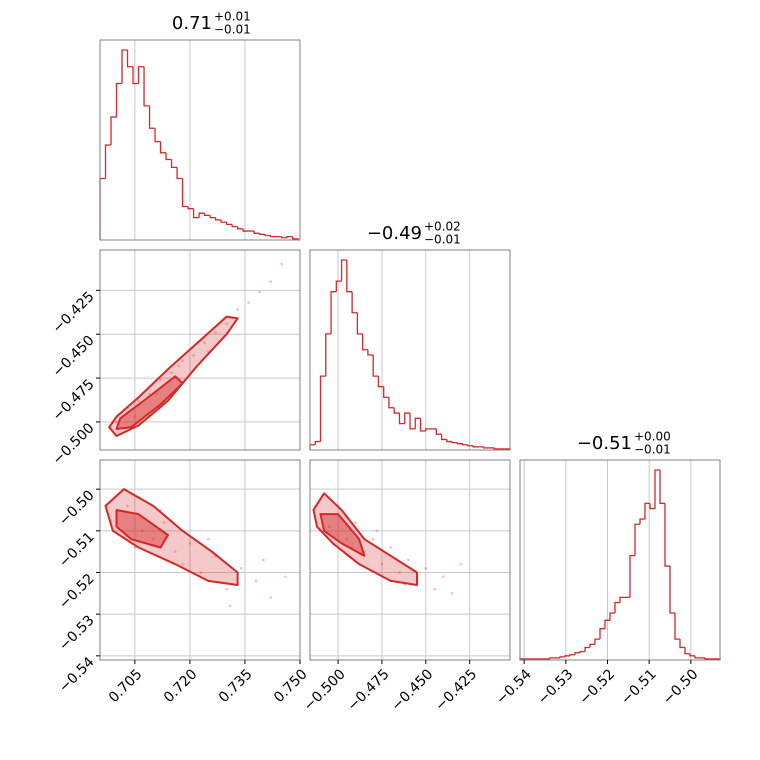 The height and width of the screenshot is (760, 760). What do you see at coordinates (681, 687) in the screenshot?
I see `x-tick-label: −0.50` at bounding box center [681, 687].